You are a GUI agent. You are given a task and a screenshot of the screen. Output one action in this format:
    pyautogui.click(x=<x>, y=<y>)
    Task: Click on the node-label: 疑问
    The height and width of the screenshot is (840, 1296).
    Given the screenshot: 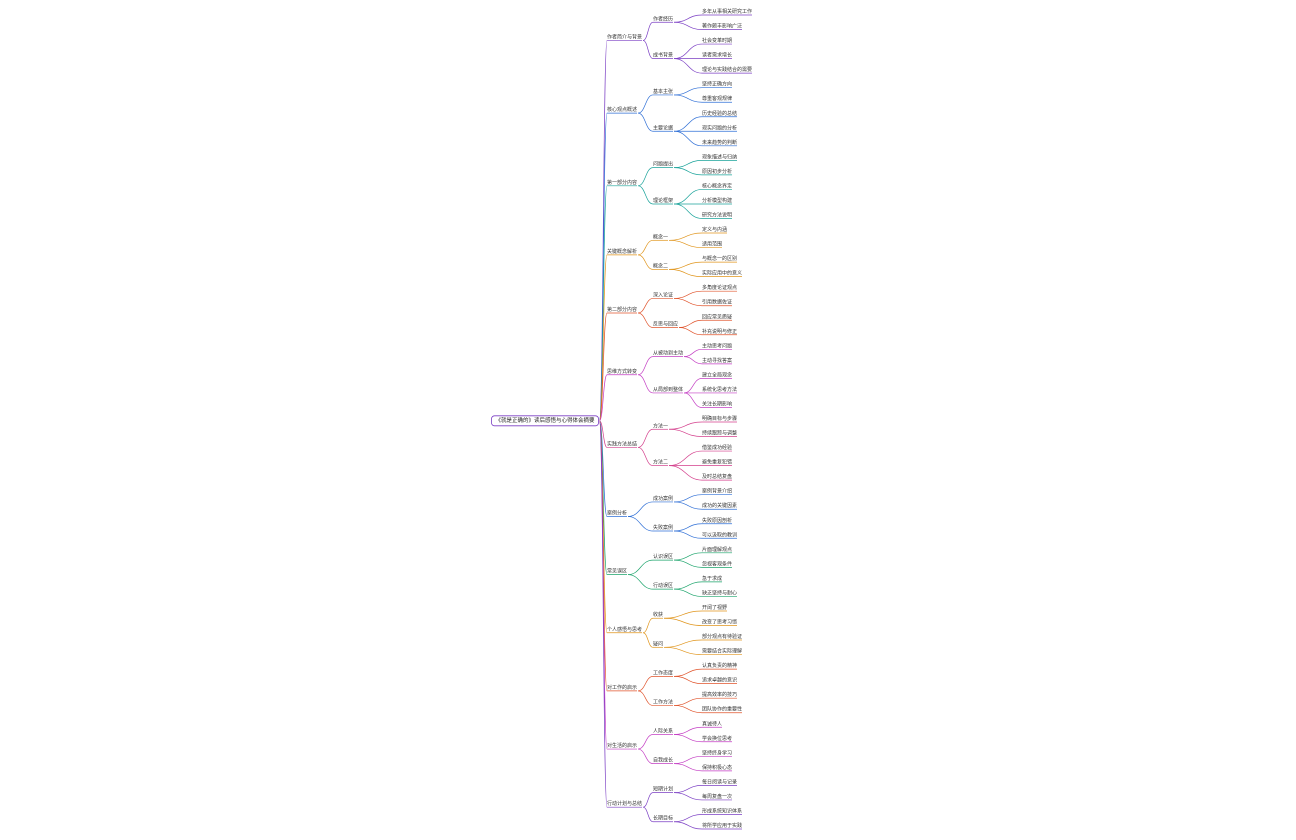 What is the action you would take?
    pyautogui.click(x=658, y=643)
    